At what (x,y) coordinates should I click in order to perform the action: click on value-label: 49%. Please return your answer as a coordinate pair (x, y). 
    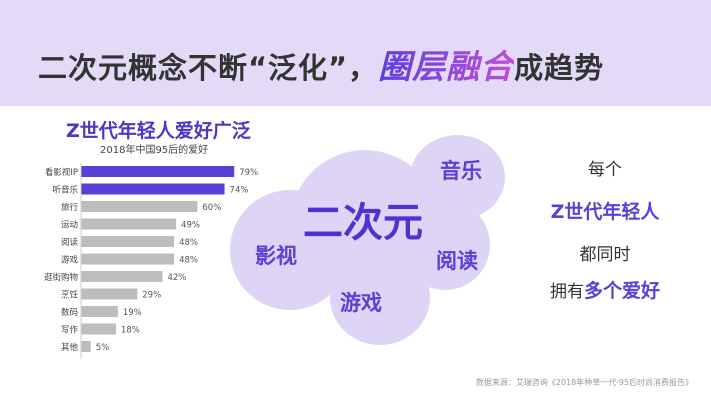
    Looking at the image, I should click on (190, 226).